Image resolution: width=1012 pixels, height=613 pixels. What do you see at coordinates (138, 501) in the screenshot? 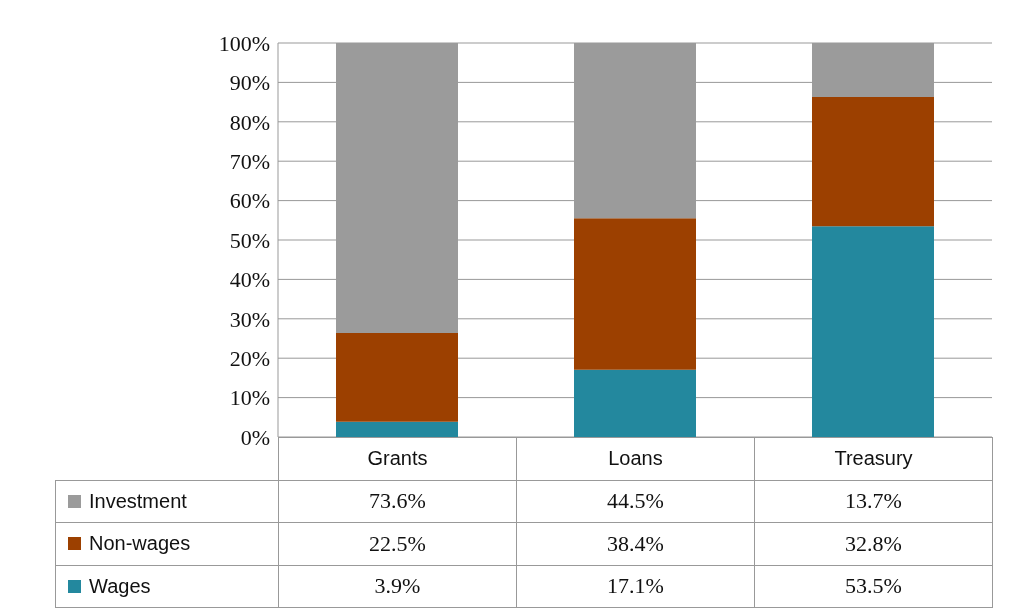
I see `legend-label: Investment` at bounding box center [138, 501].